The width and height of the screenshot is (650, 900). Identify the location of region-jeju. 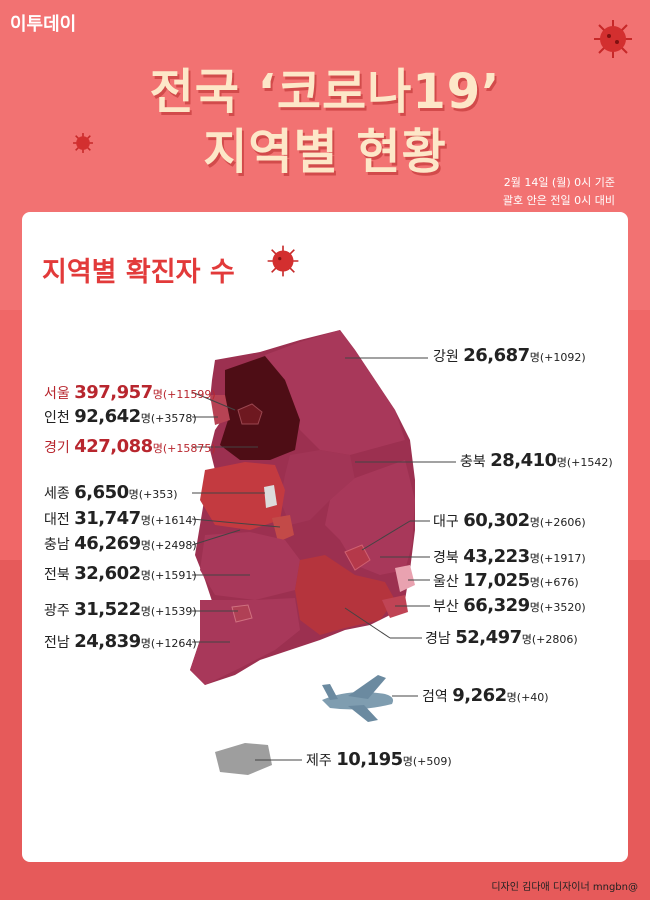
(243, 759).